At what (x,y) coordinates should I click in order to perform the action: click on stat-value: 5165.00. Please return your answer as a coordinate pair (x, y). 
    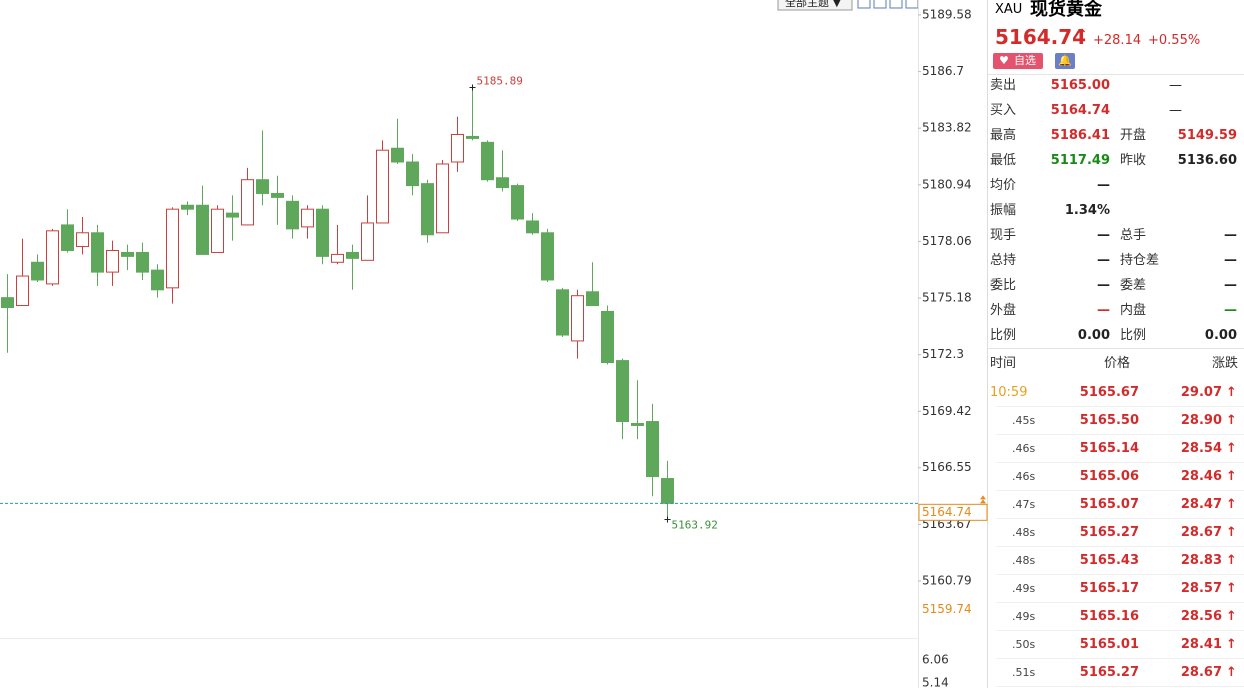
    Looking at the image, I should click on (1080, 85).